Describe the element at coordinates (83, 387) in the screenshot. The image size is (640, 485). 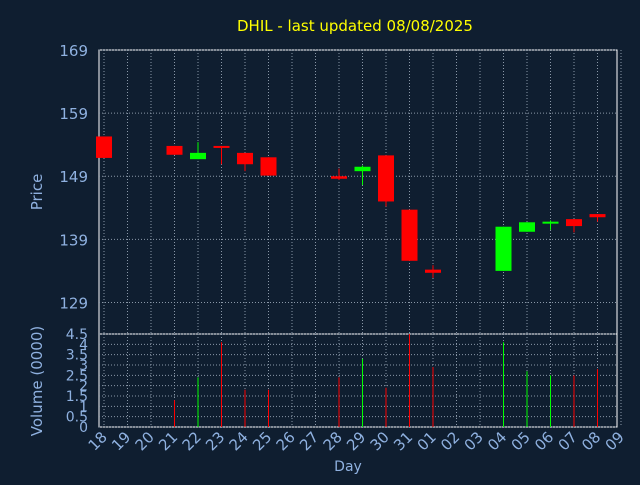
I see `volume-tick-label: 2` at that location.